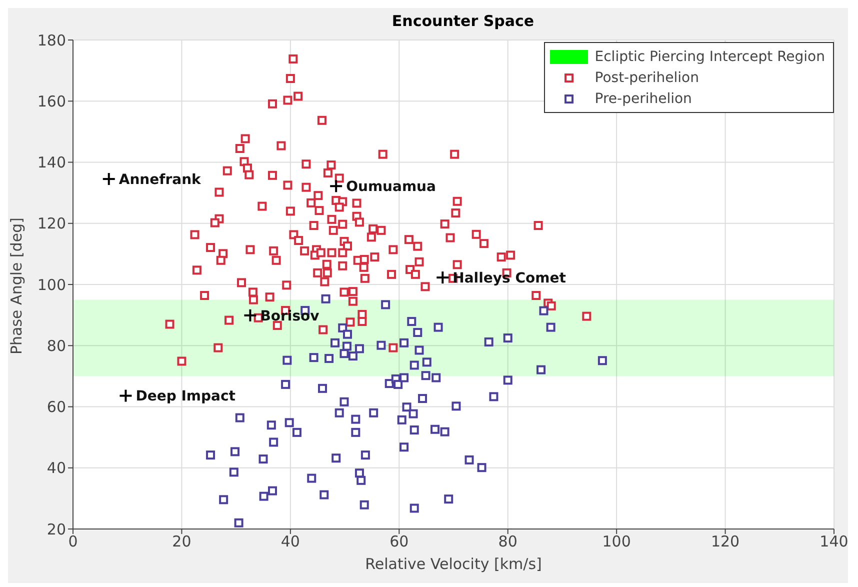 This screenshot has width=858, height=587. I want to click on y-tick-label: 120, so click(51, 223).